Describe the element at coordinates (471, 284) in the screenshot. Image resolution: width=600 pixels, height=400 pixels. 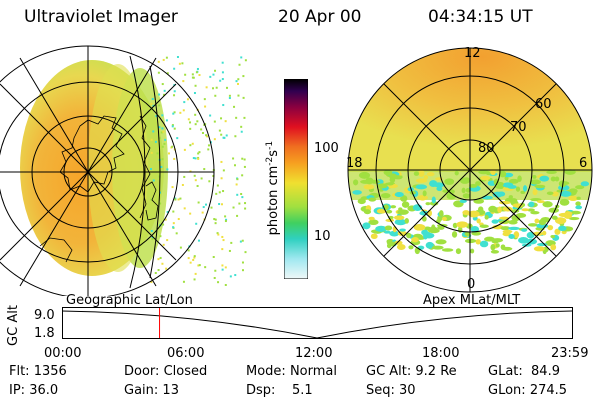
I see `mlt-label-0: 0` at that location.